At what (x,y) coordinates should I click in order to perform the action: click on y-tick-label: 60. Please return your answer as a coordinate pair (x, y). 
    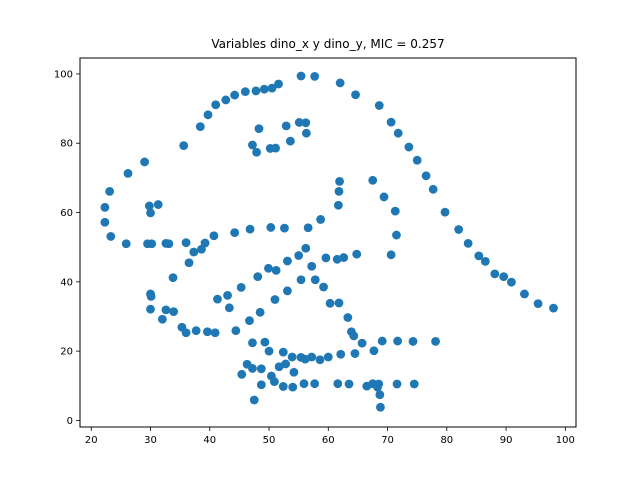
    Looking at the image, I should click on (66, 213).